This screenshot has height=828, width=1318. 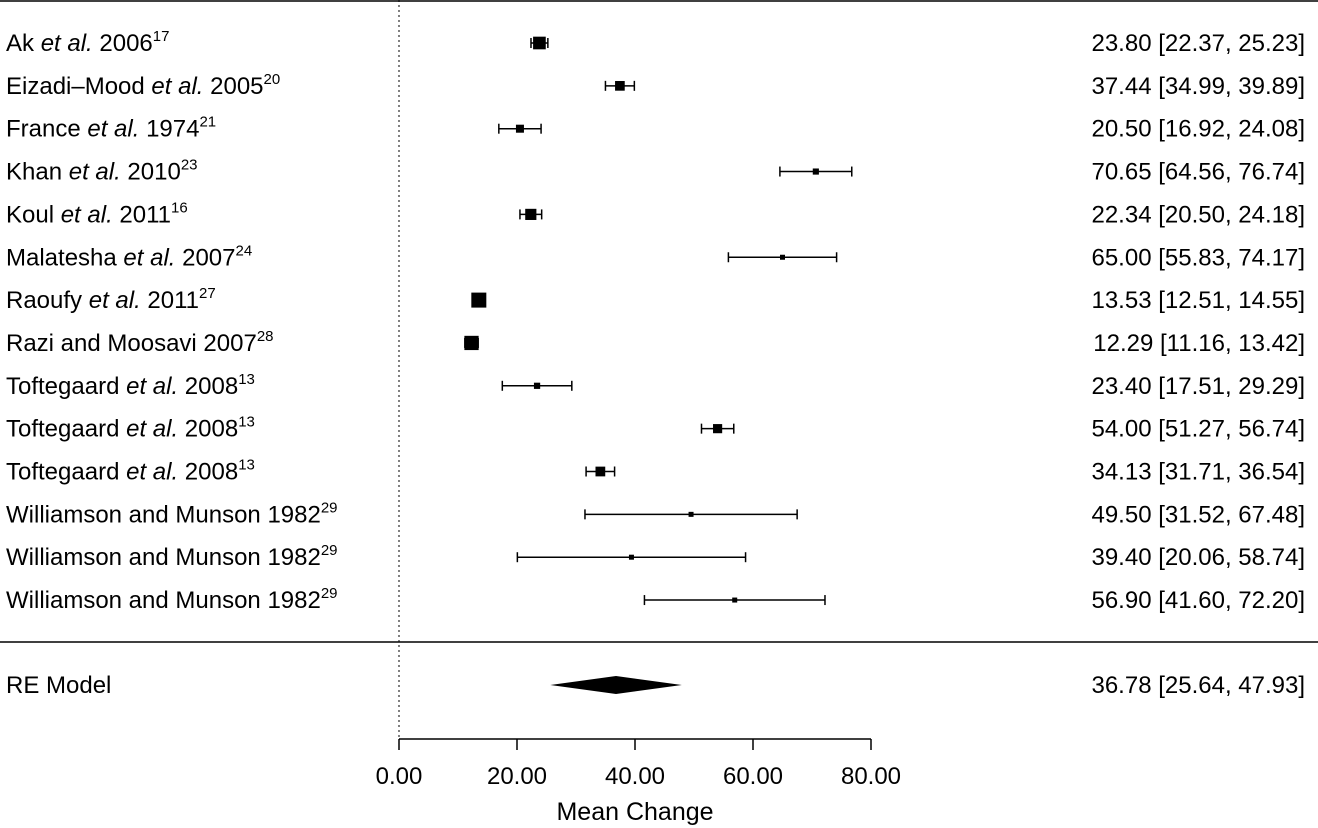 What do you see at coordinates (207, 122) in the screenshot?
I see `study-reference: 21` at bounding box center [207, 122].